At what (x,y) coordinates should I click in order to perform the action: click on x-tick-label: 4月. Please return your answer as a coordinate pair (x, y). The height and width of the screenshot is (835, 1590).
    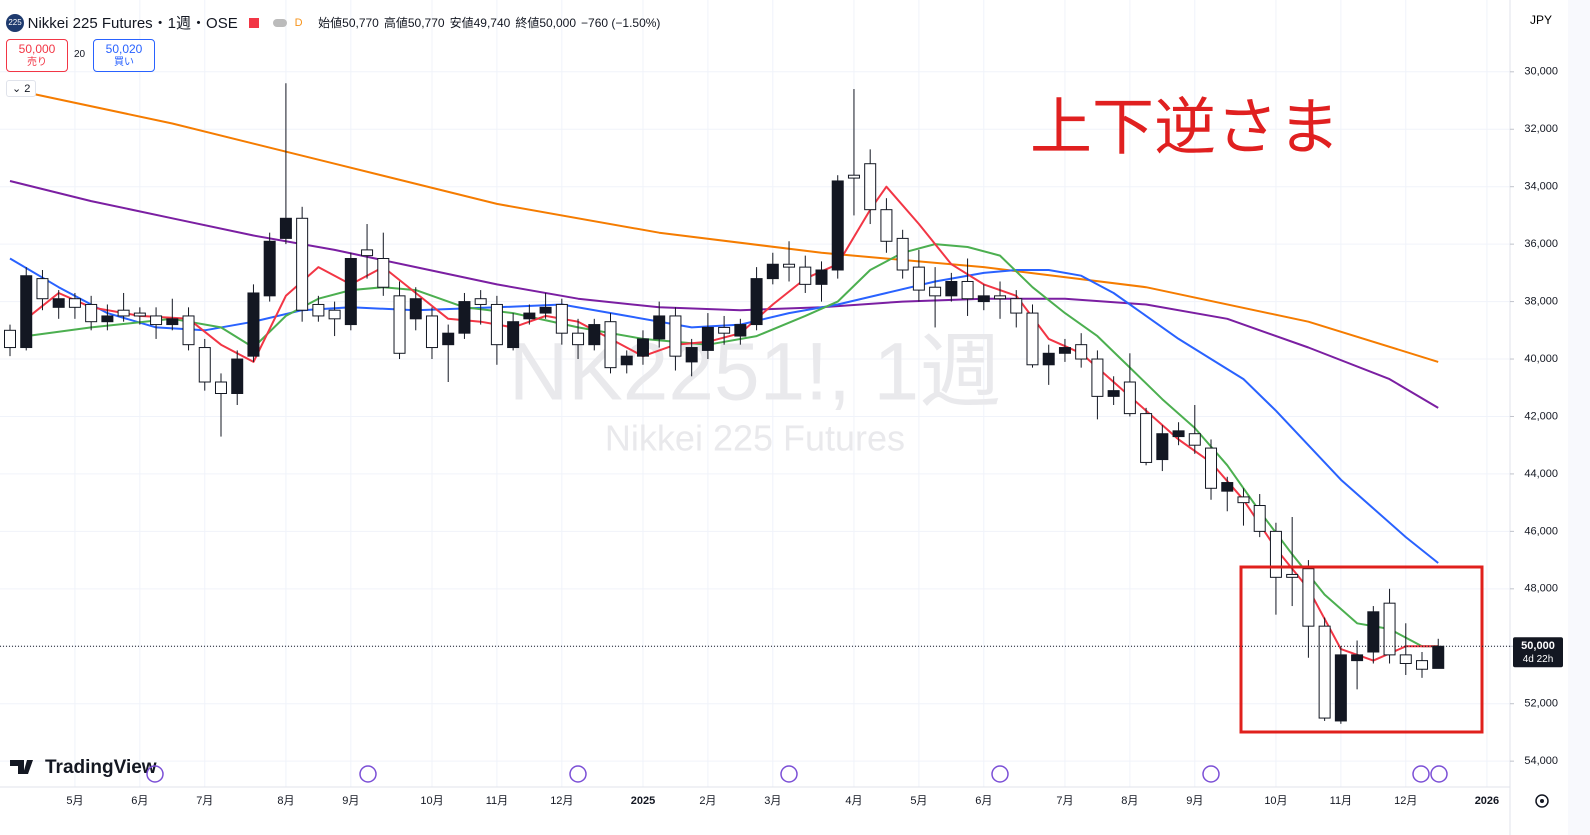
    Looking at the image, I should click on (853, 801).